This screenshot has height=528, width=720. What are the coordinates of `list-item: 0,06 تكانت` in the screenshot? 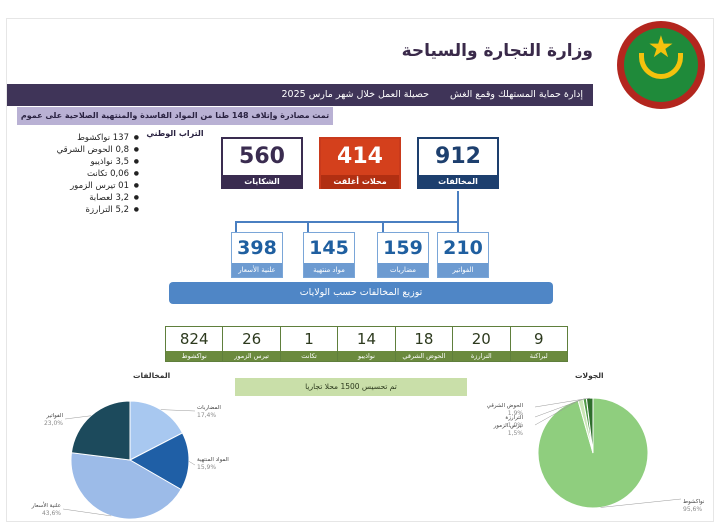 It's located at (89, 174).